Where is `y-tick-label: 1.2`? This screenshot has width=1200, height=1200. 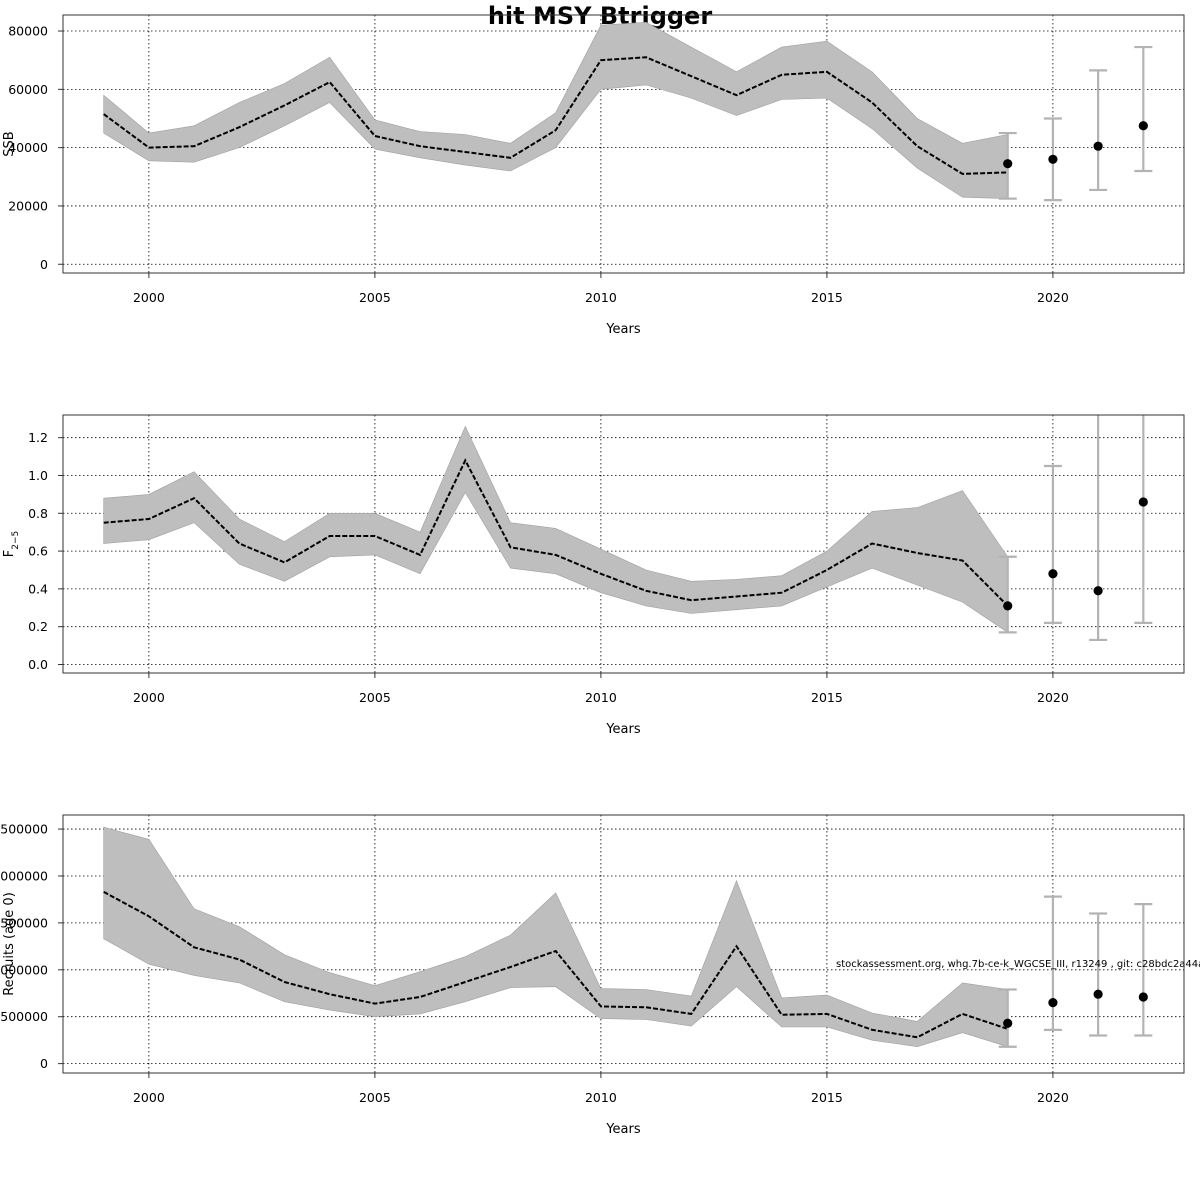
y-tick-label: 1.2 is located at coordinates (38, 437).